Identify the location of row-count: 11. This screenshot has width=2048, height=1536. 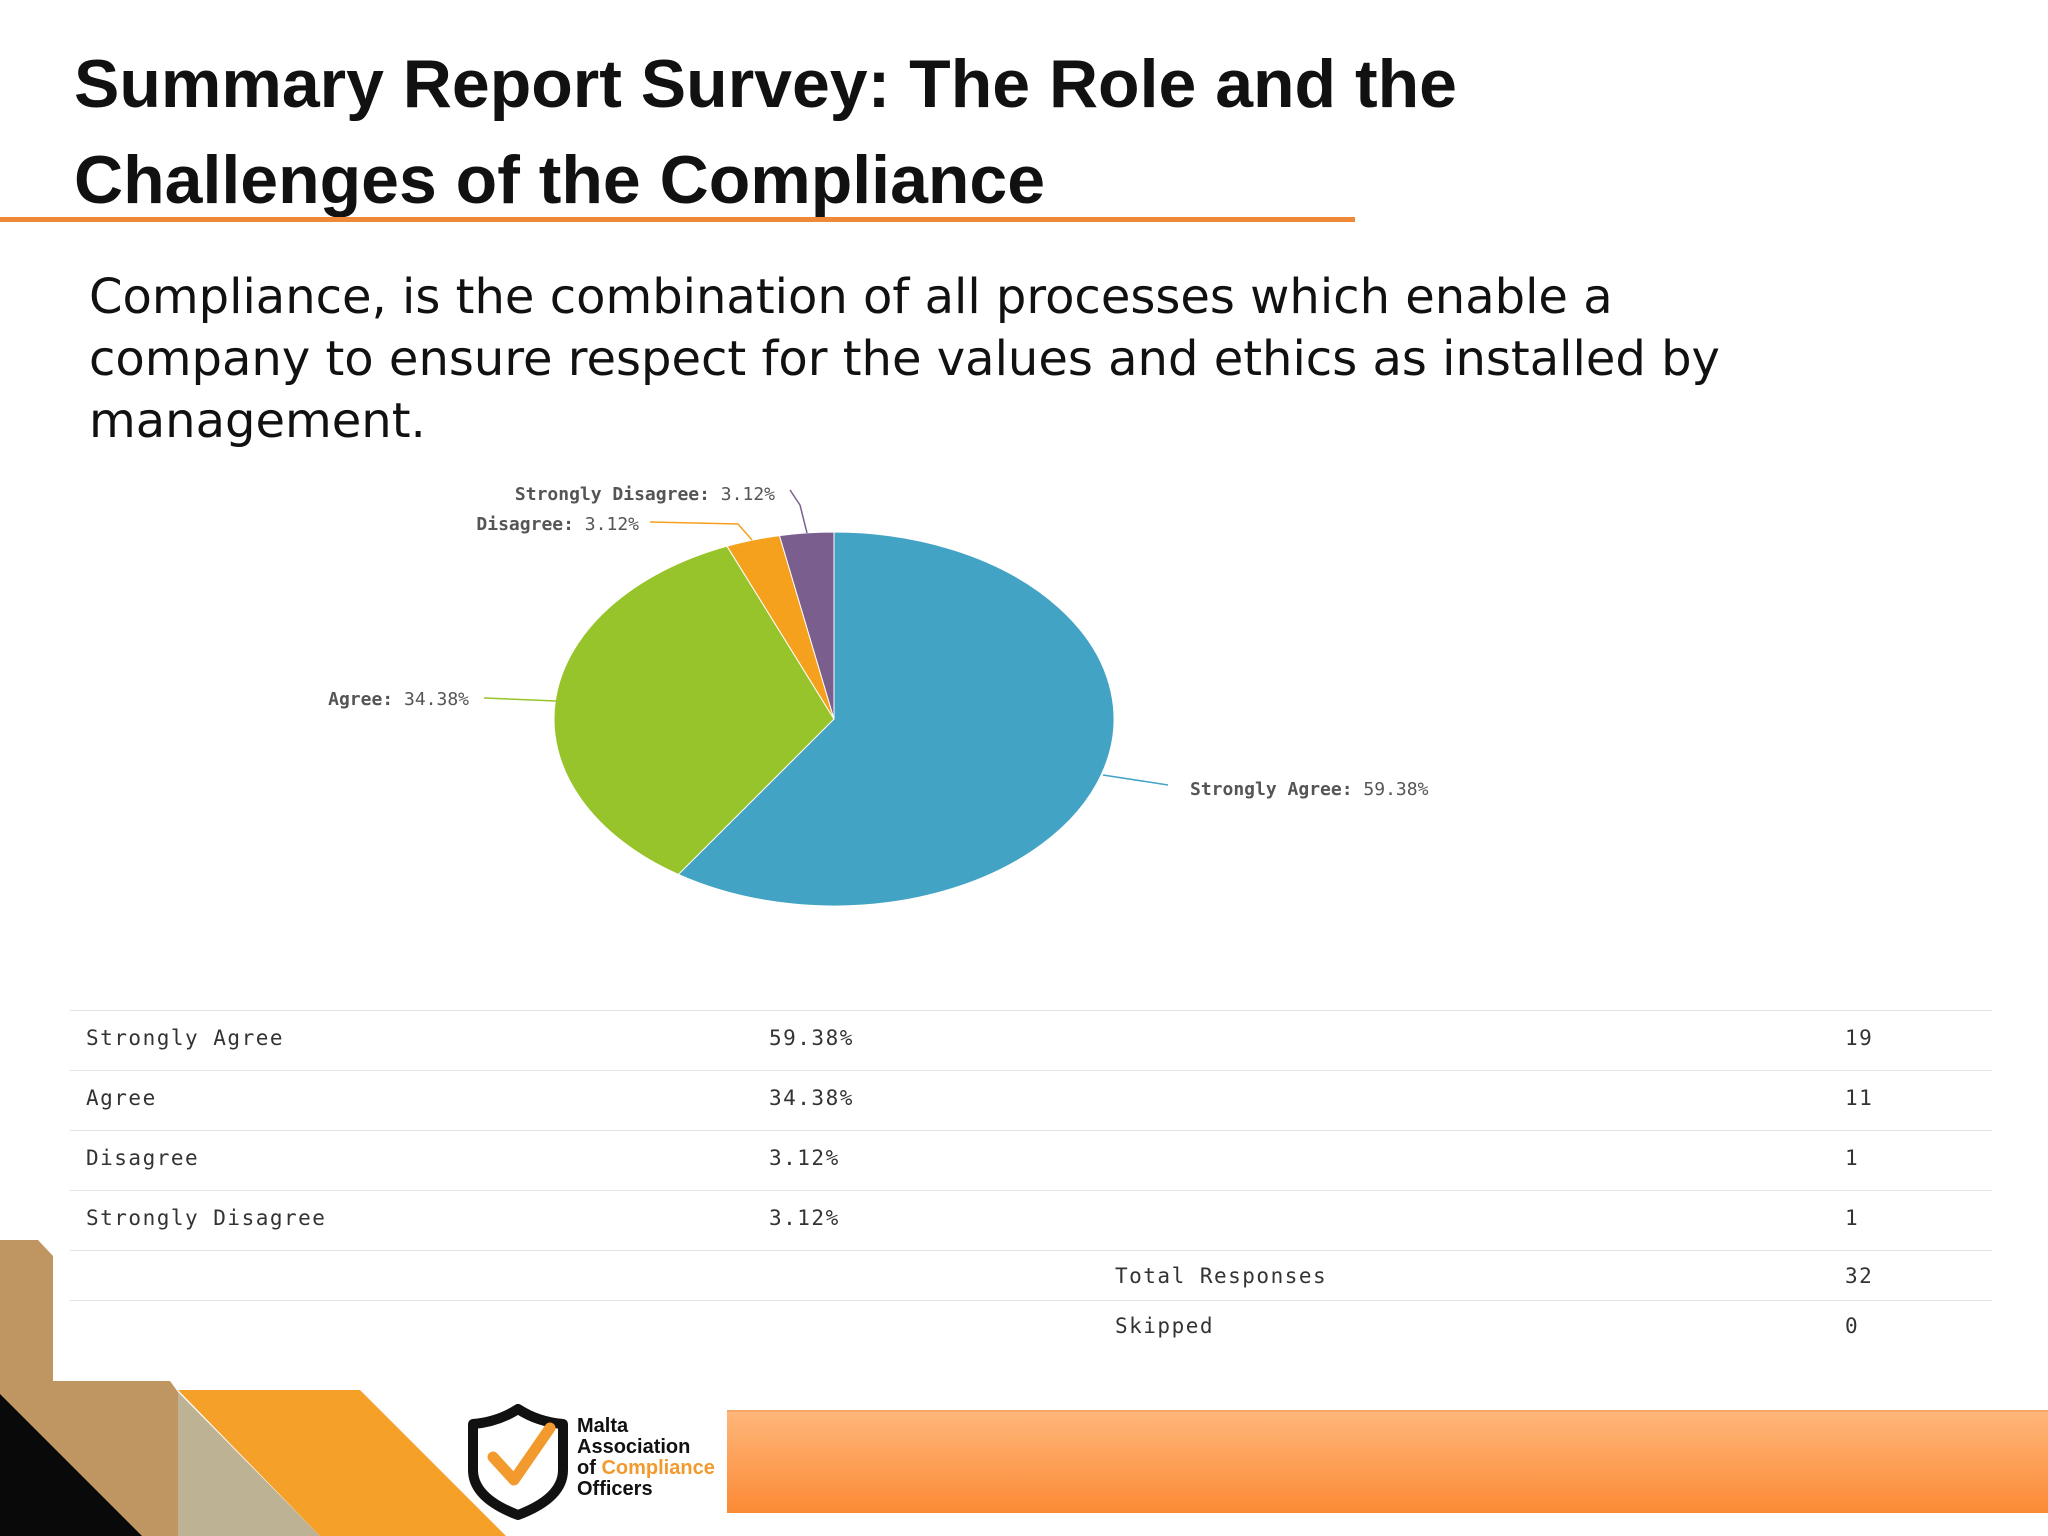
(1859, 1098).